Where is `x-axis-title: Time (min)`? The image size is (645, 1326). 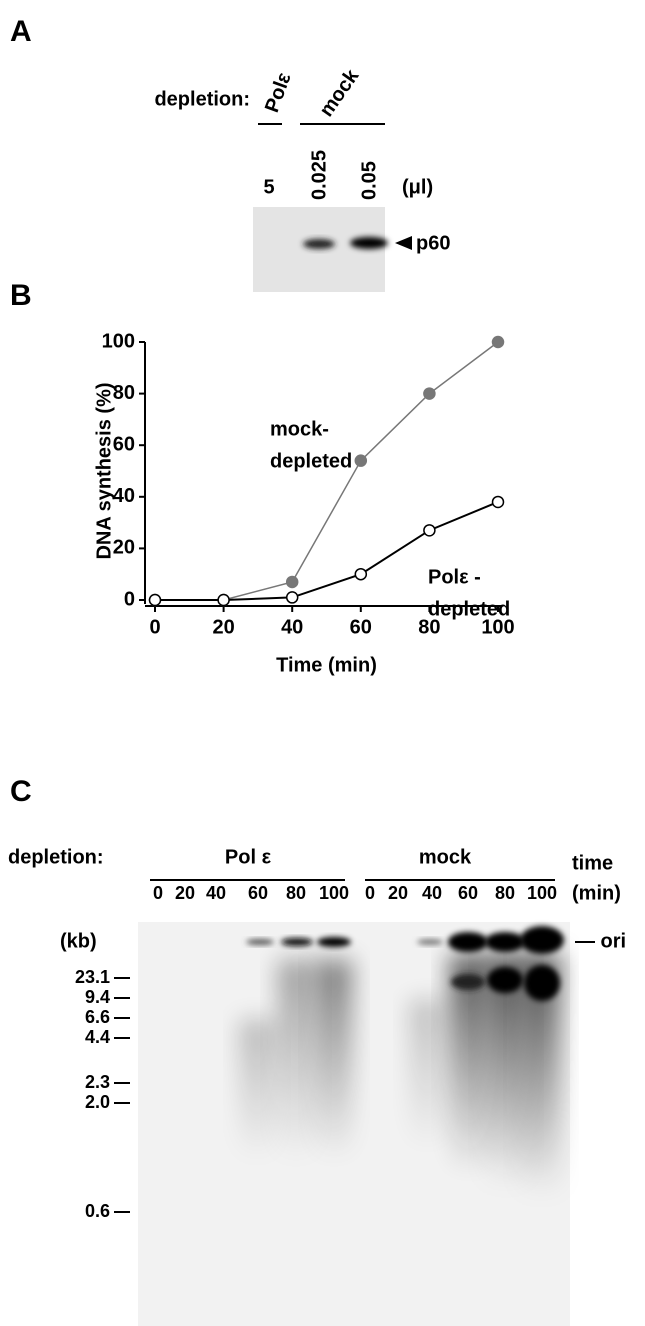
x-axis-title: Time (min) is located at coordinates (326, 665).